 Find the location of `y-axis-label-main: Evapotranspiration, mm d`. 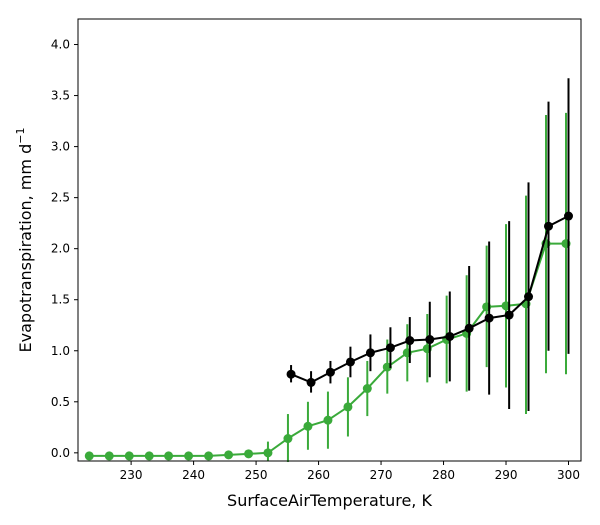

y-axis-label-main: Evapotranspiration, mm d is located at coordinates (25, 248).